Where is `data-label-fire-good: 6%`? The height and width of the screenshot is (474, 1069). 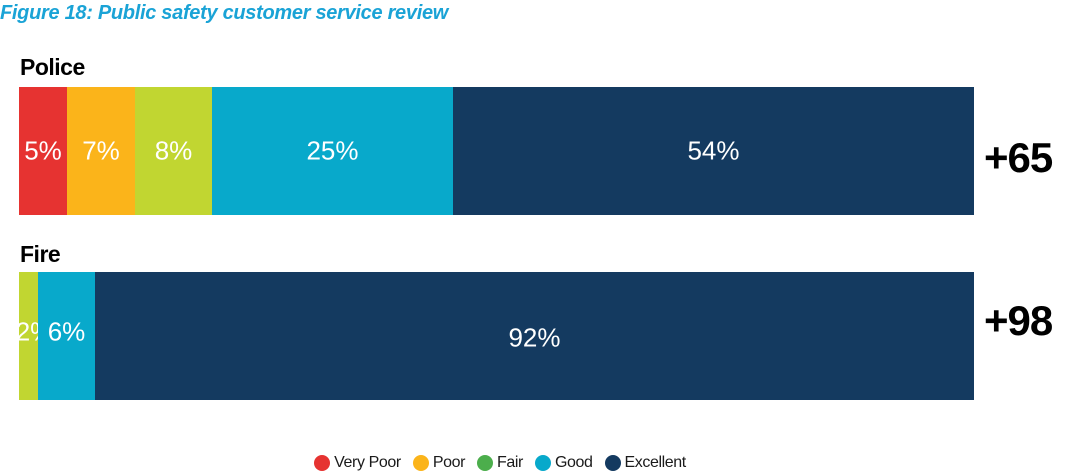
data-label-fire-good: 6% is located at coordinates (66, 331).